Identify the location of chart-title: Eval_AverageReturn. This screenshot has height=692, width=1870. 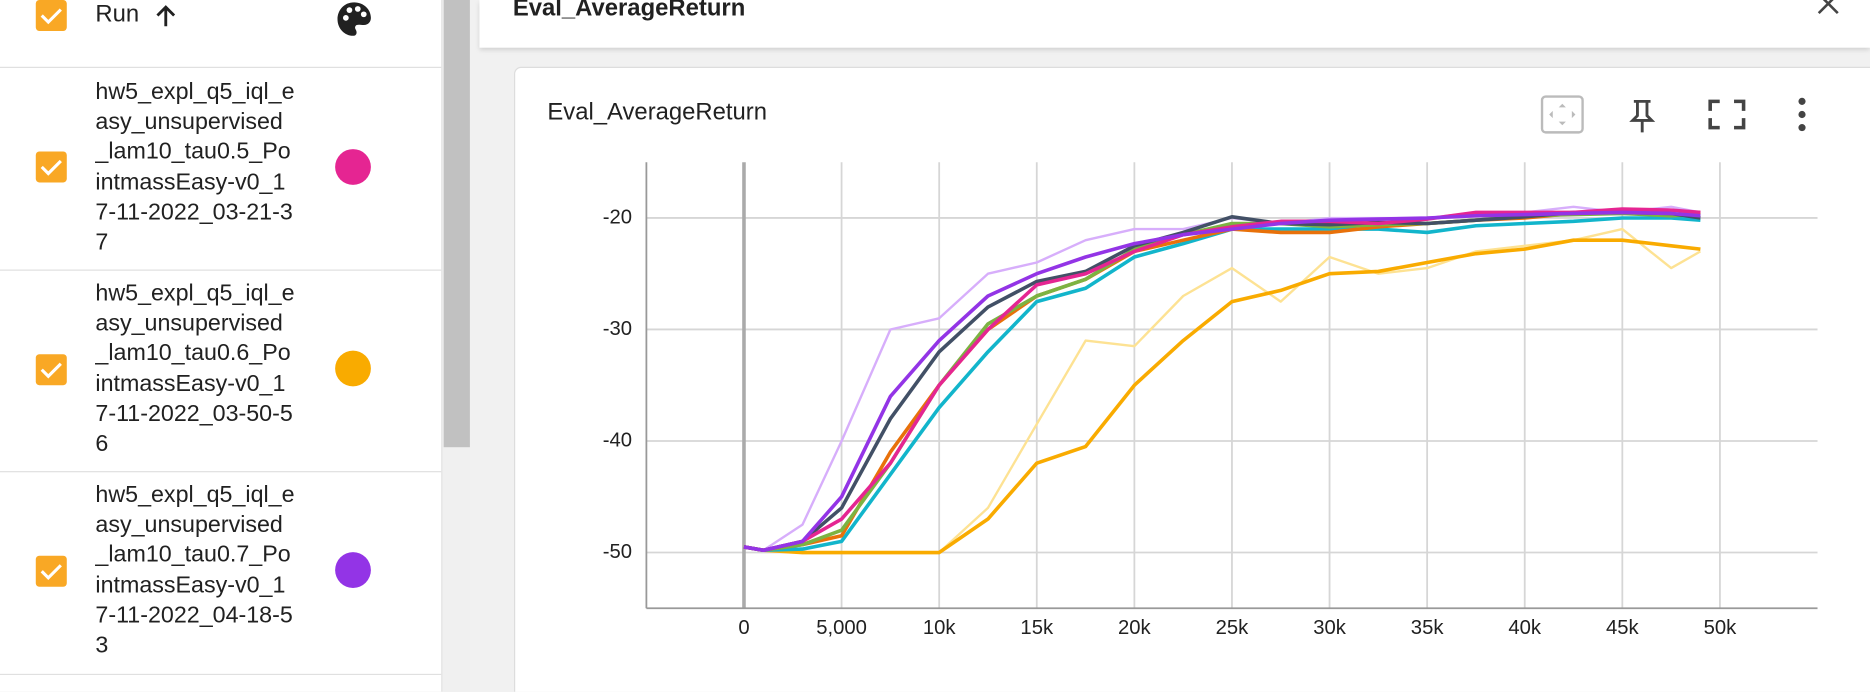
(657, 112).